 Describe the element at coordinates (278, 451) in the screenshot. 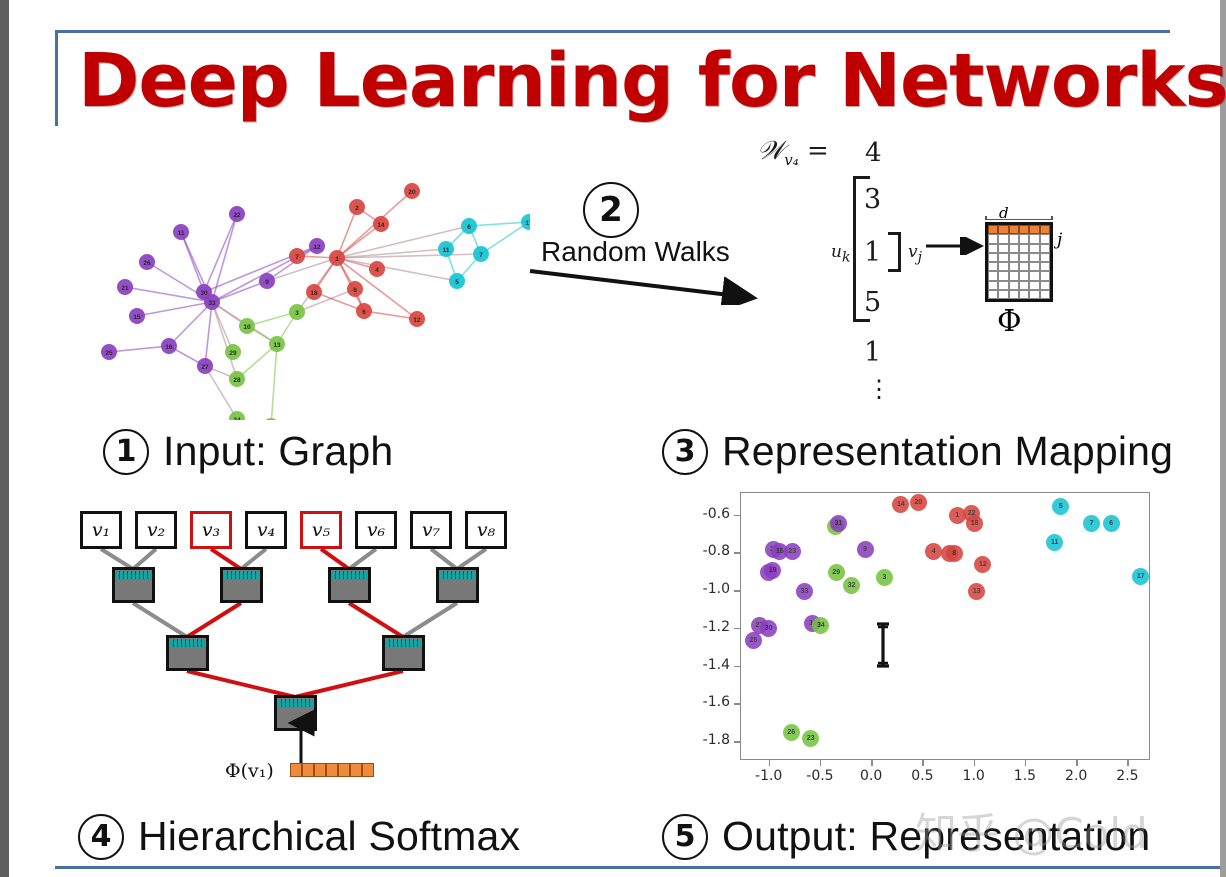

I see `step-label-input-graph: Input: Graph` at that location.